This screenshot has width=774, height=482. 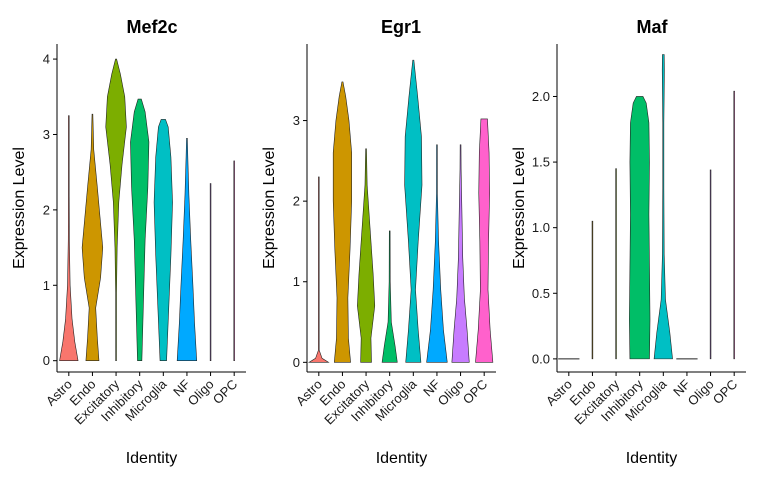 I want to click on panel-title: Maf, so click(x=653, y=27).